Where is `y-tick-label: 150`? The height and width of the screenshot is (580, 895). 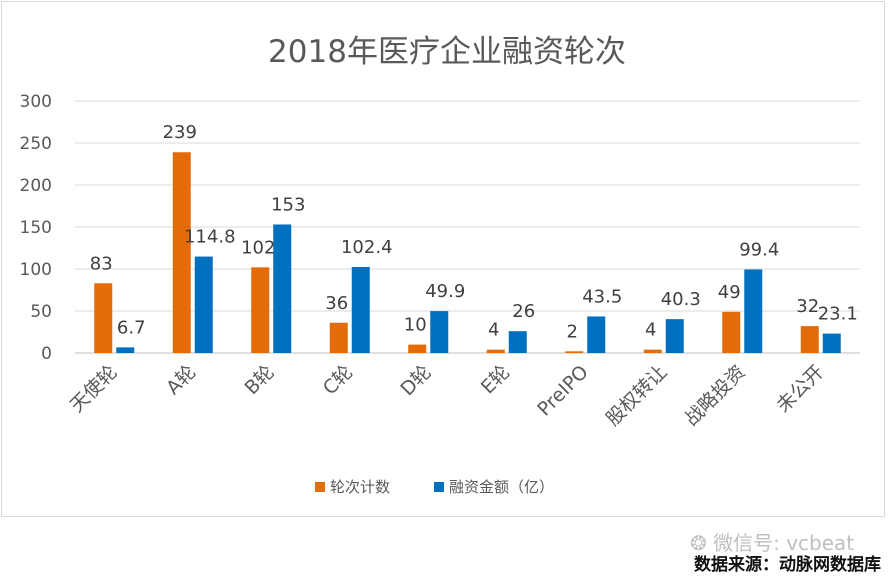
y-tick-label: 150 is located at coordinates (36, 228).